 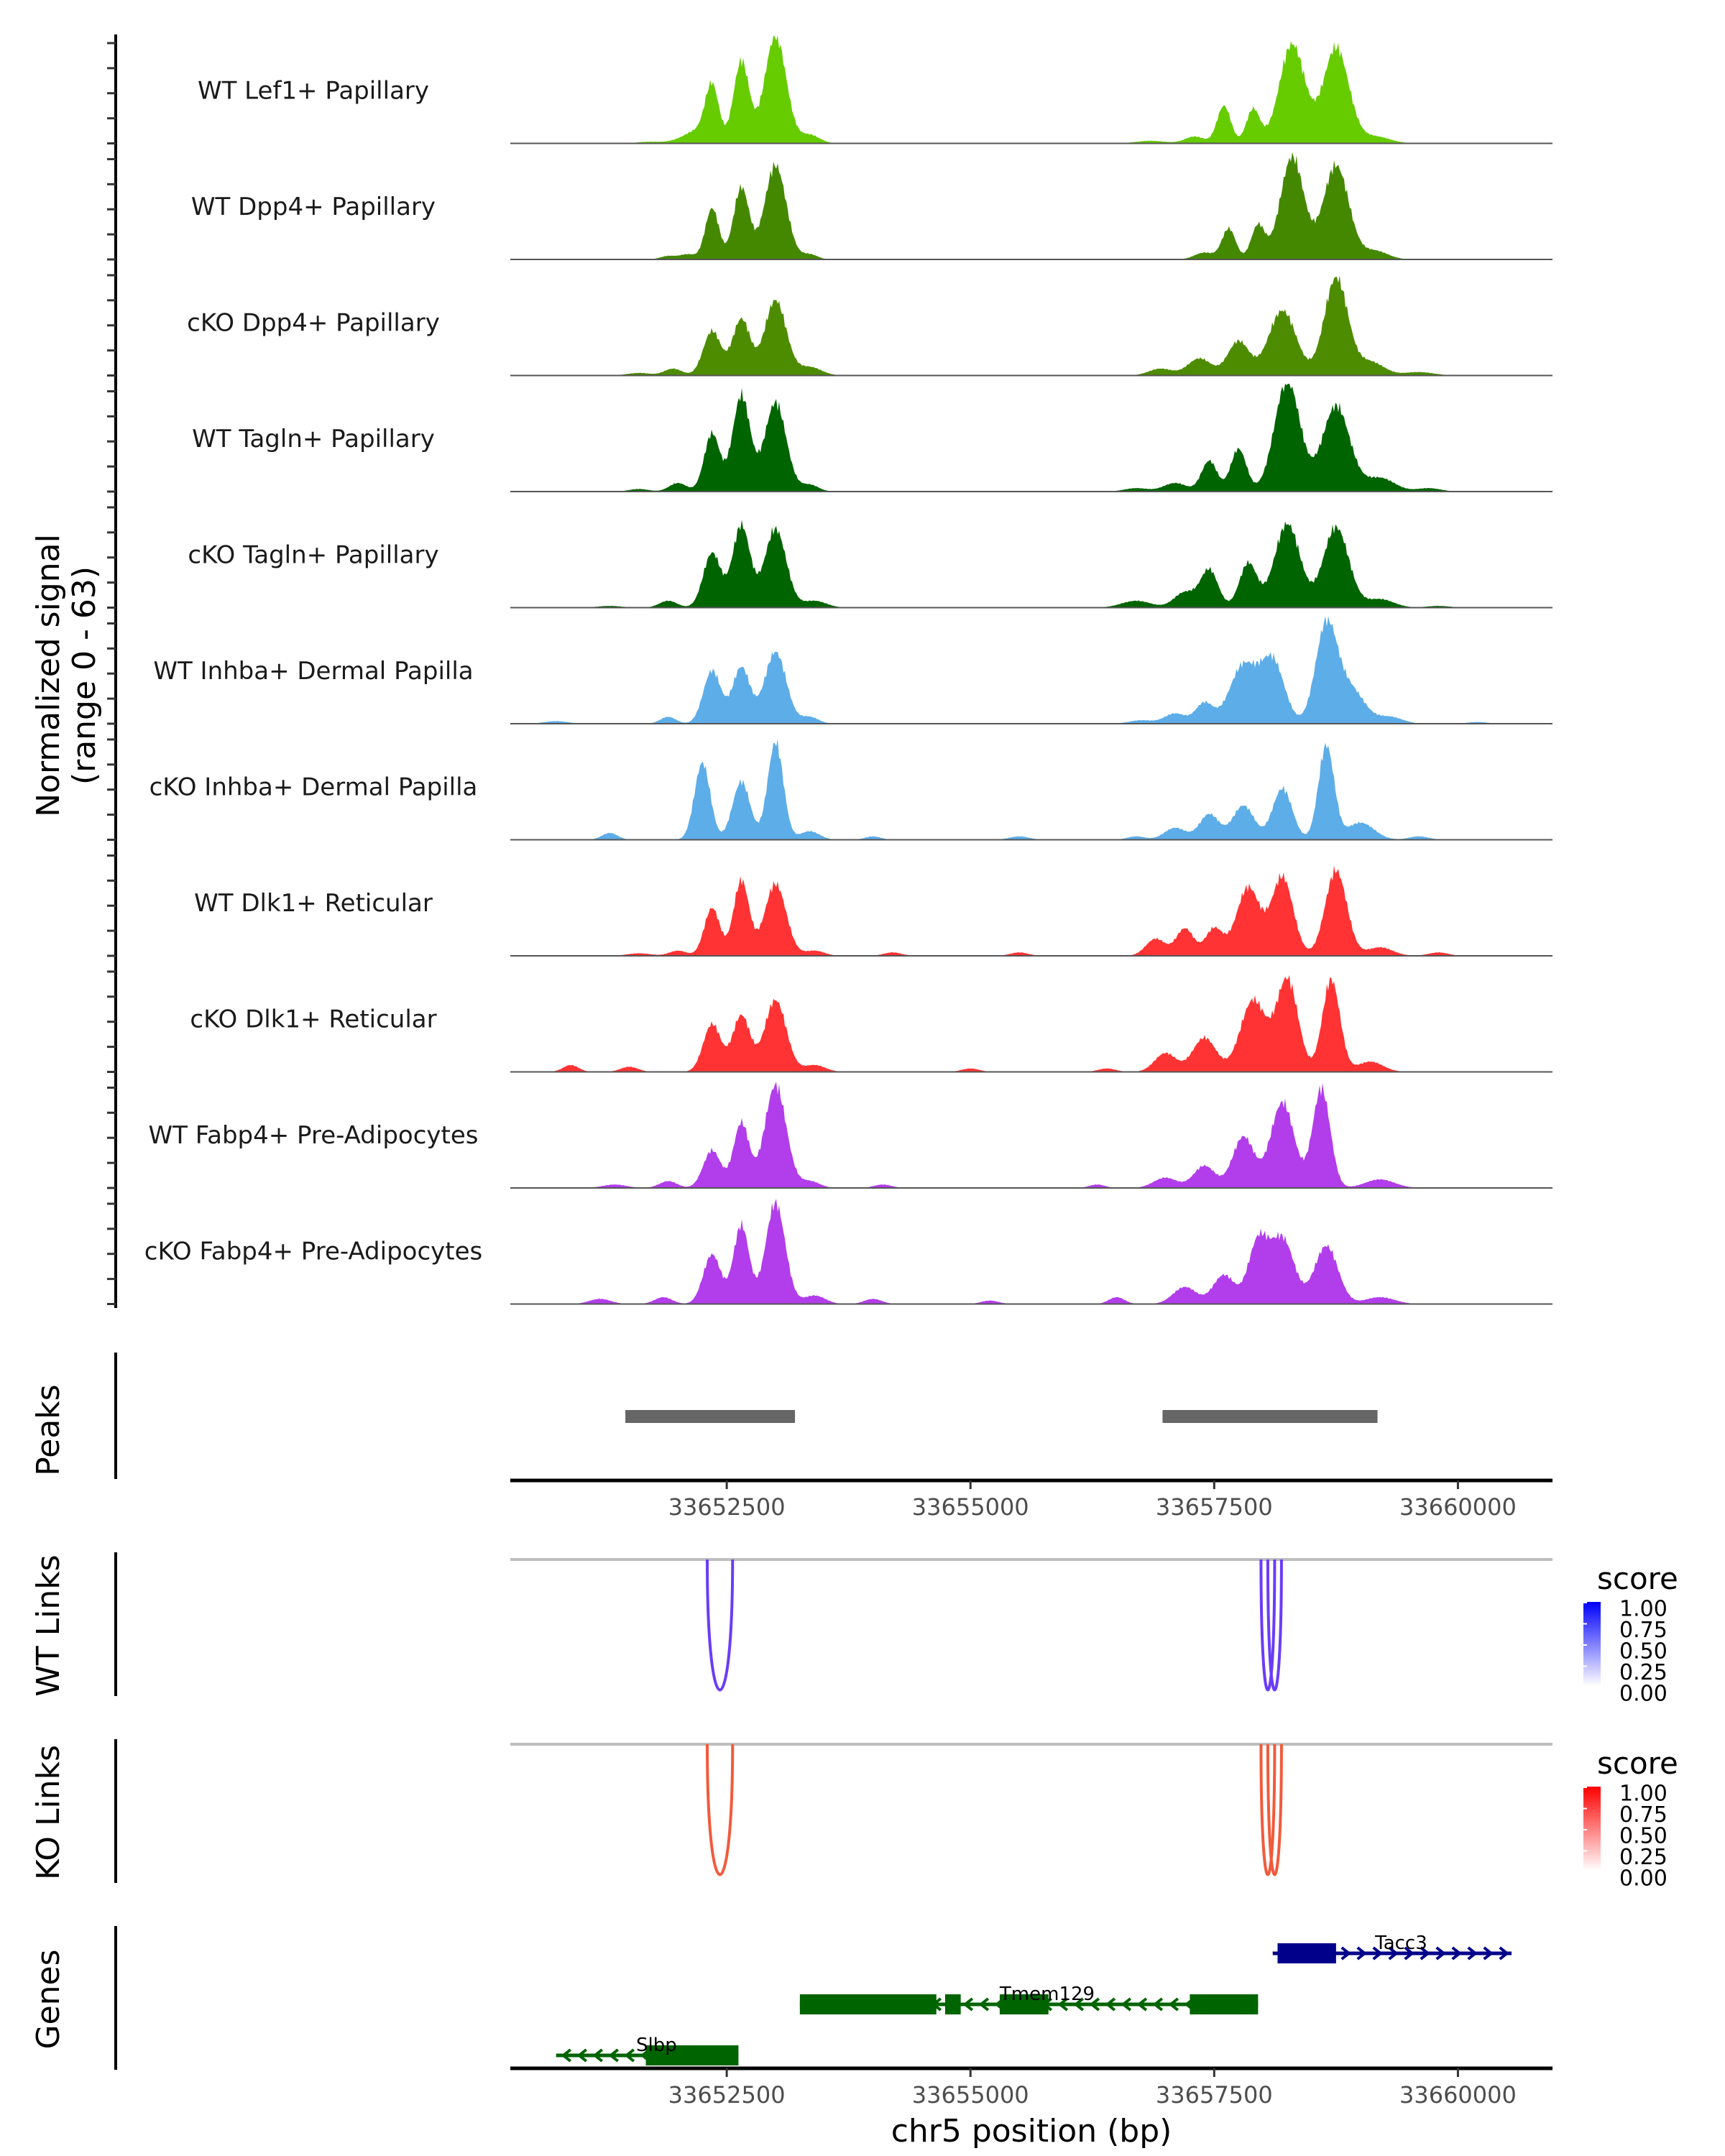 I want to click on gene-model: Slbp, so click(x=647, y=2050).